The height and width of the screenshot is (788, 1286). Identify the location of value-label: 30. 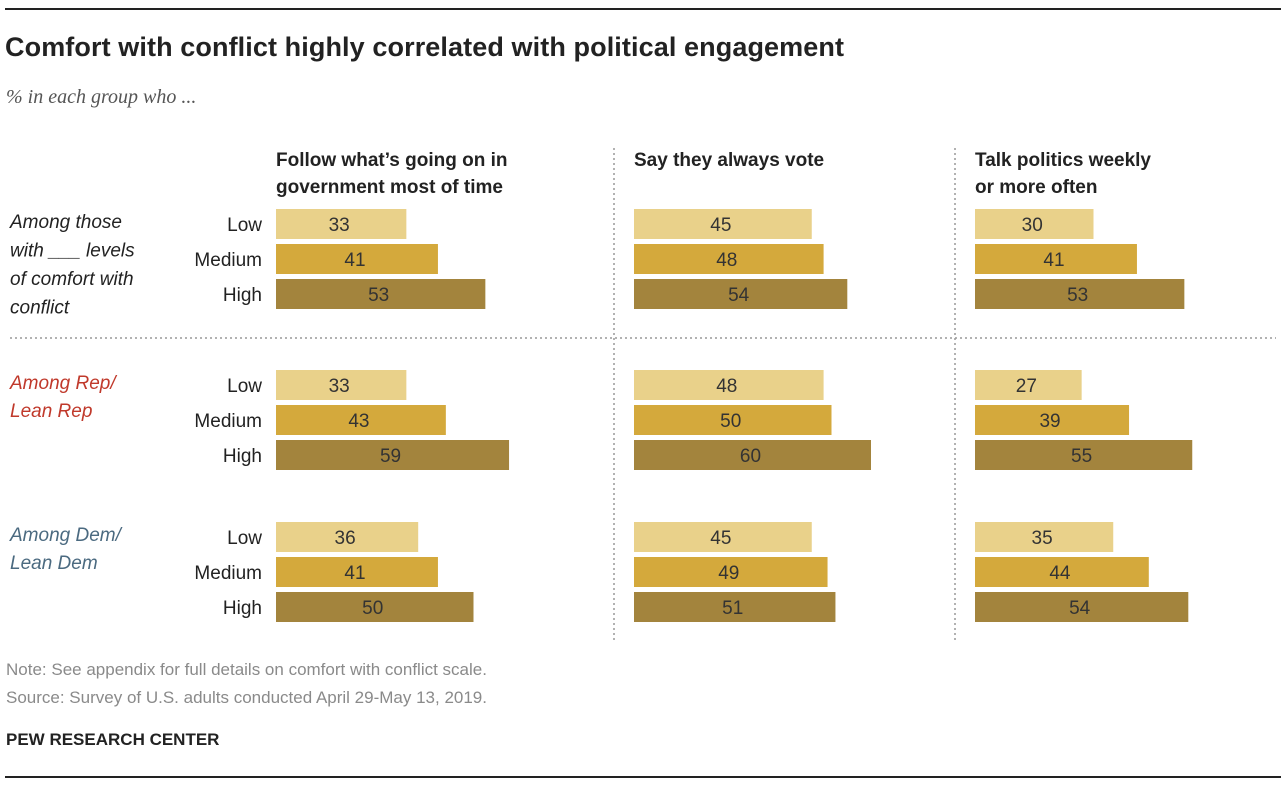
(1032, 225).